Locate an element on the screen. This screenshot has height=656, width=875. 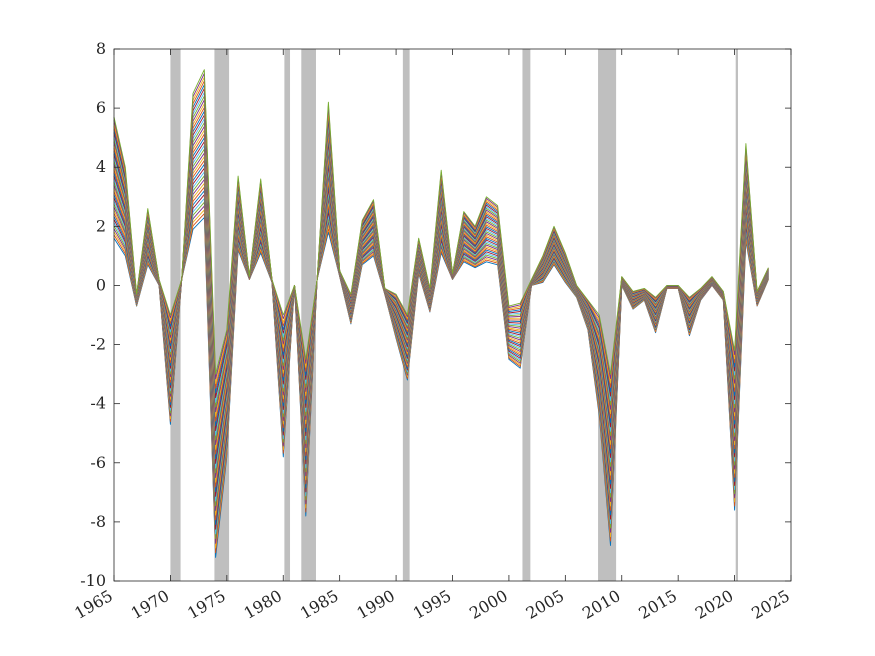
x-tick-label: 2020 is located at coordinates (714, 604).